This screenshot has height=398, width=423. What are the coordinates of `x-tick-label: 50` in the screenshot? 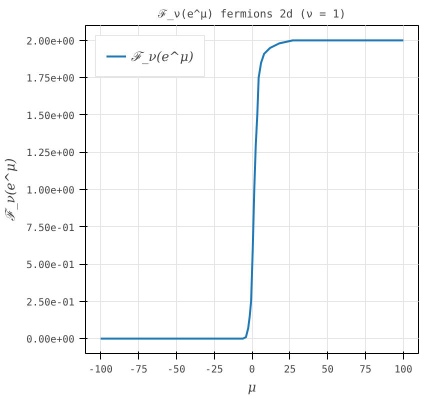 It's located at (328, 370).